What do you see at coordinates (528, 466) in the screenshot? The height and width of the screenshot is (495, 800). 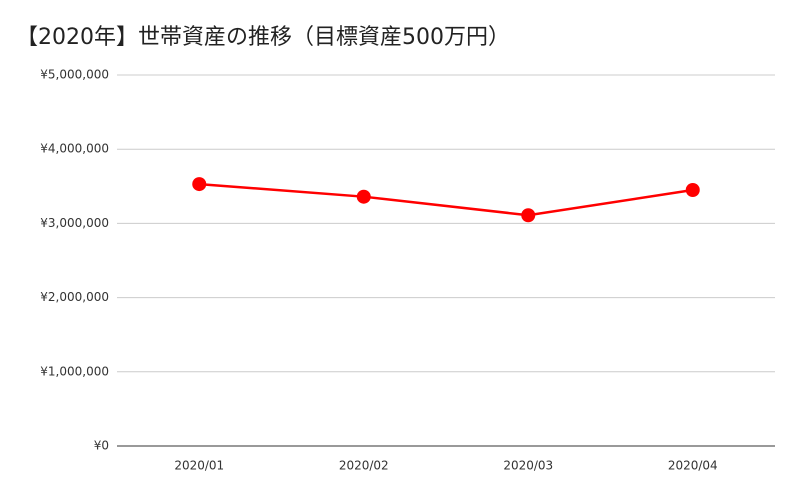 I see `x-tick-label: 2020/03` at bounding box center [528, 466].